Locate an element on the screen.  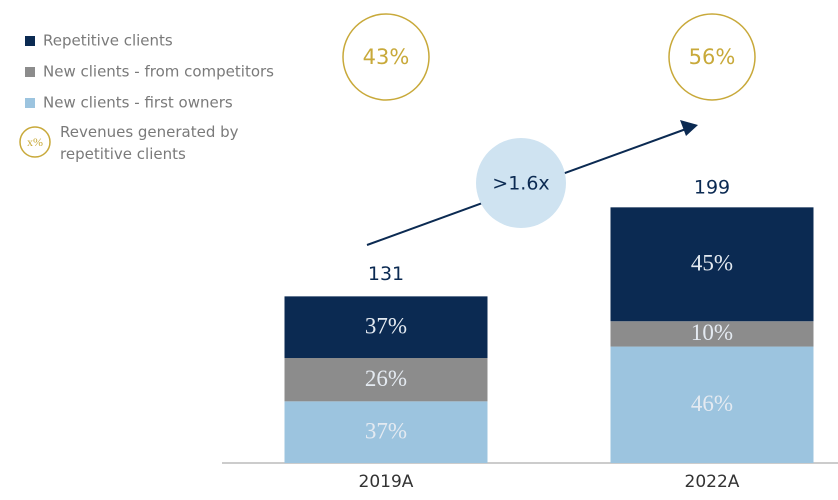
legend-icon is located at coordinates (35, 142).